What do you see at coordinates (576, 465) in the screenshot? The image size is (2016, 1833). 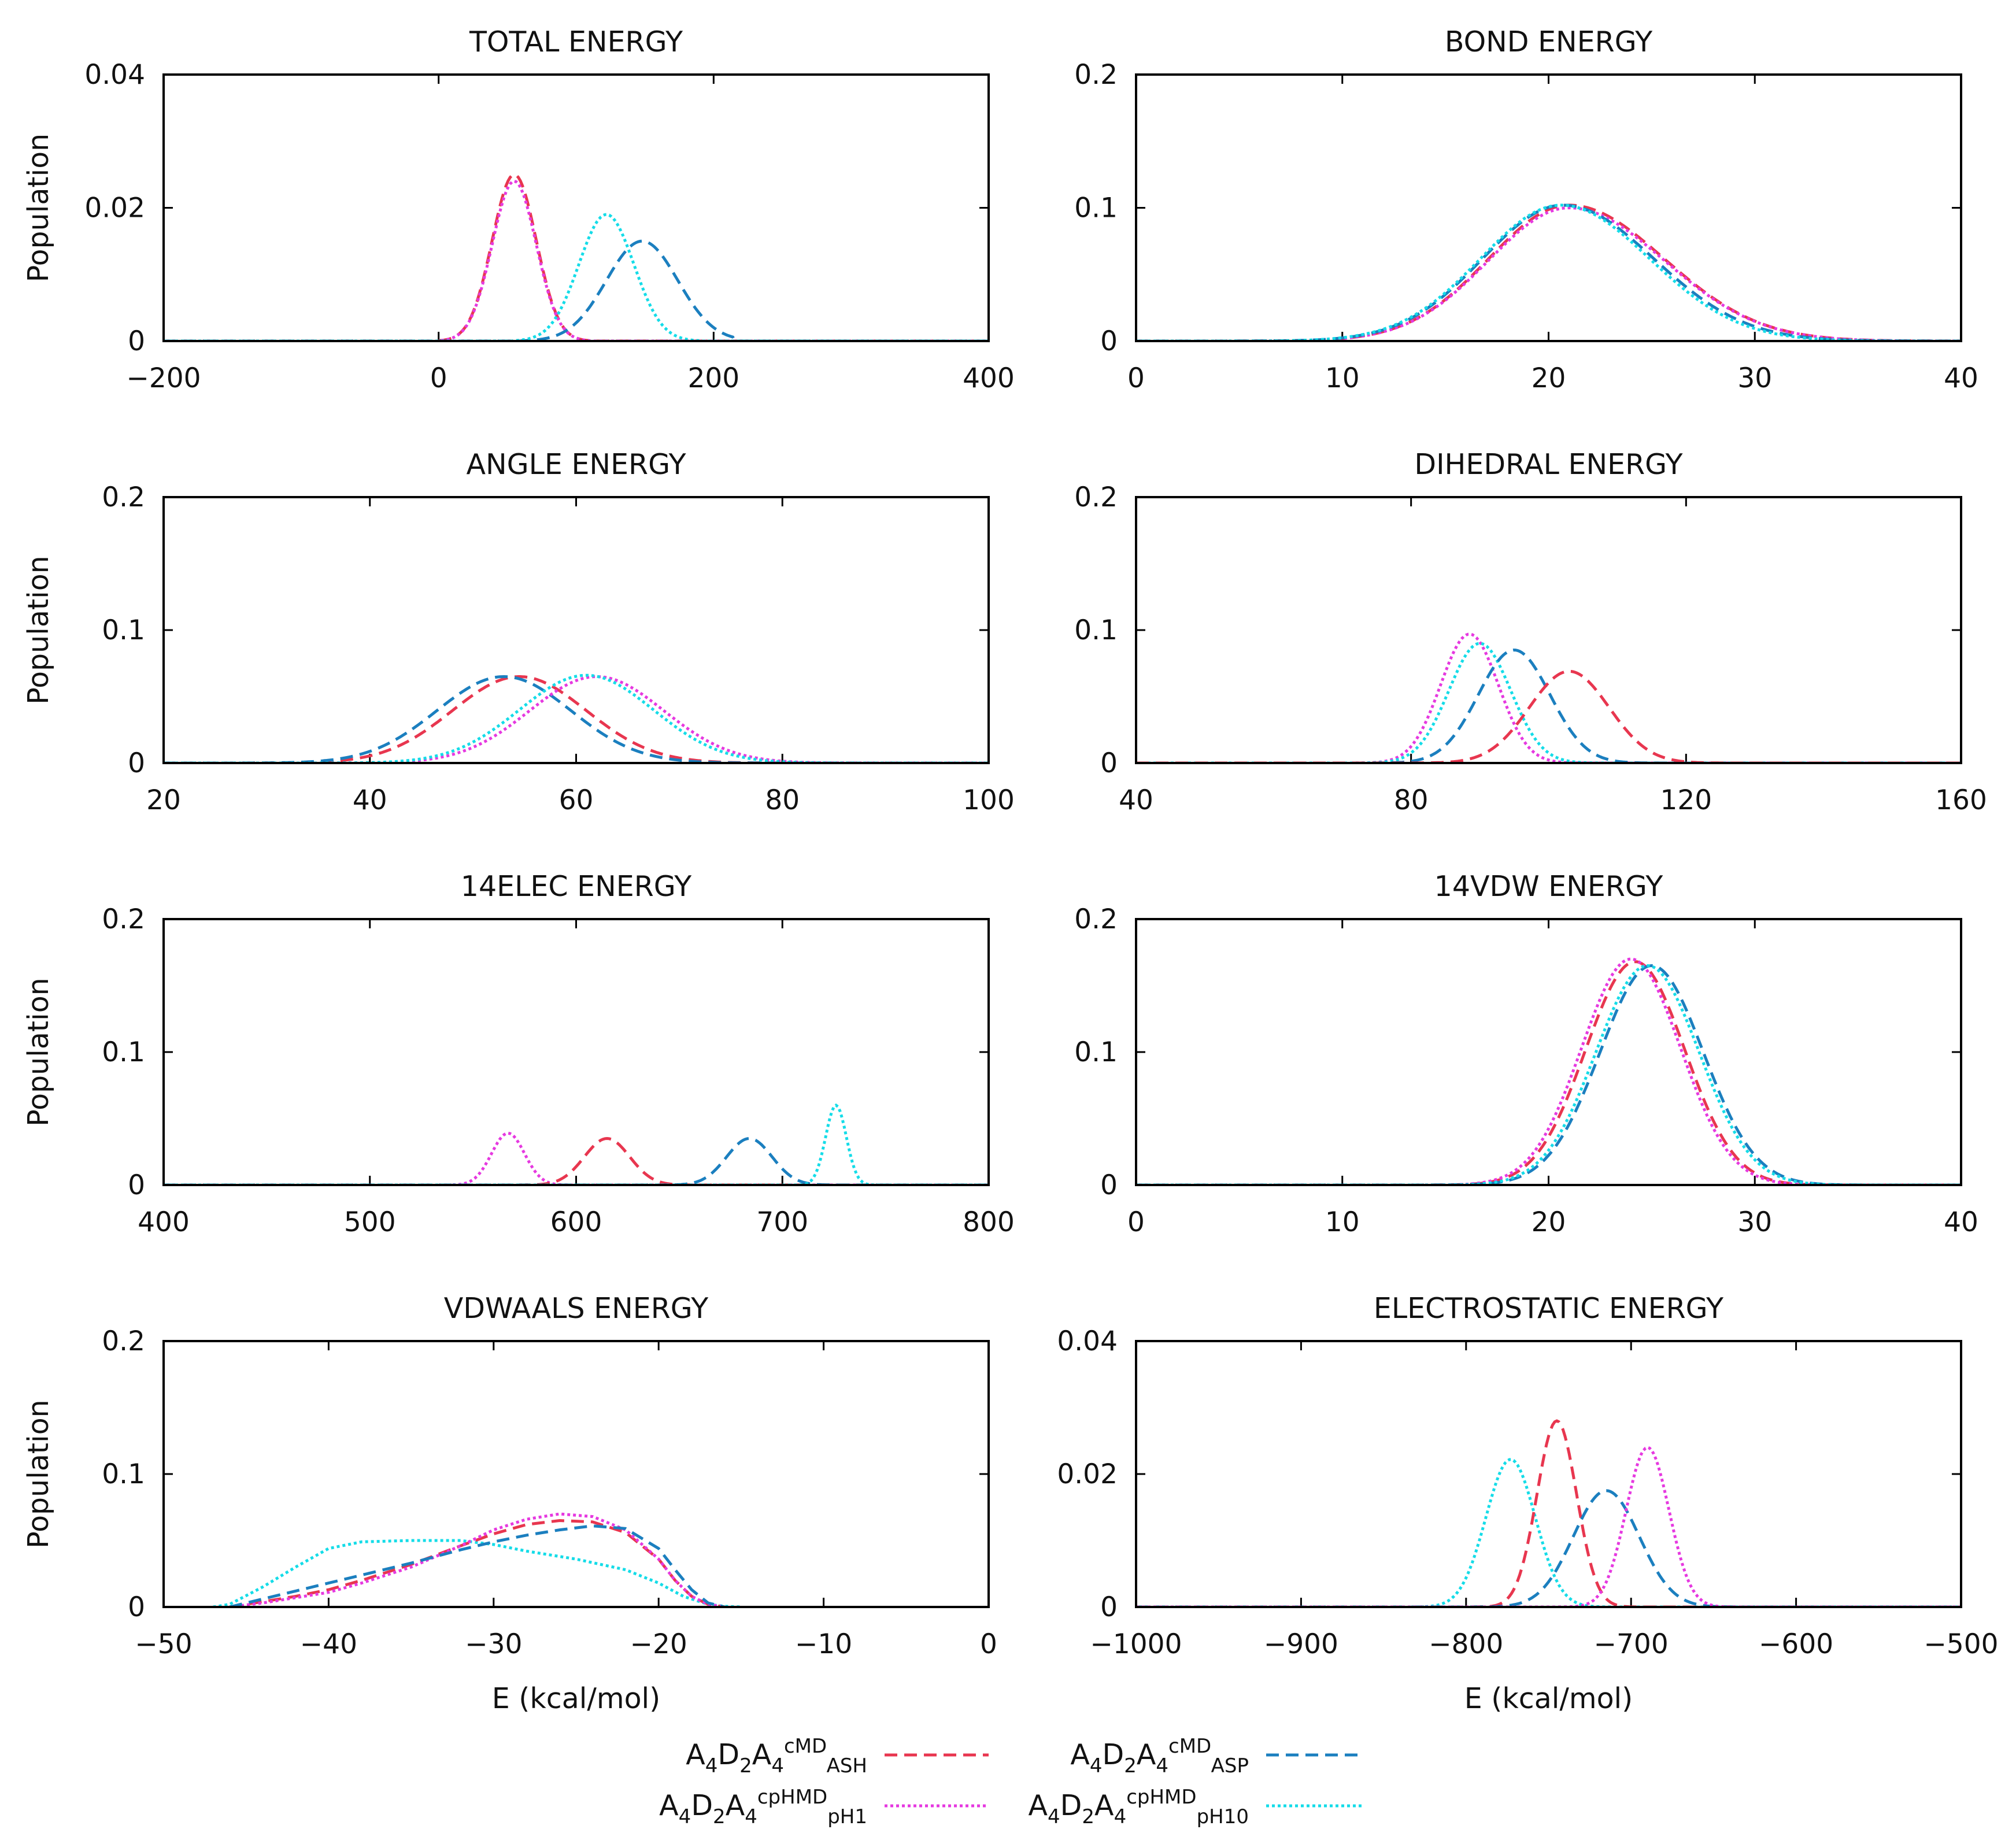 I see `panel-title: ANGLE ENERGY` at bounding box center [576, 465].